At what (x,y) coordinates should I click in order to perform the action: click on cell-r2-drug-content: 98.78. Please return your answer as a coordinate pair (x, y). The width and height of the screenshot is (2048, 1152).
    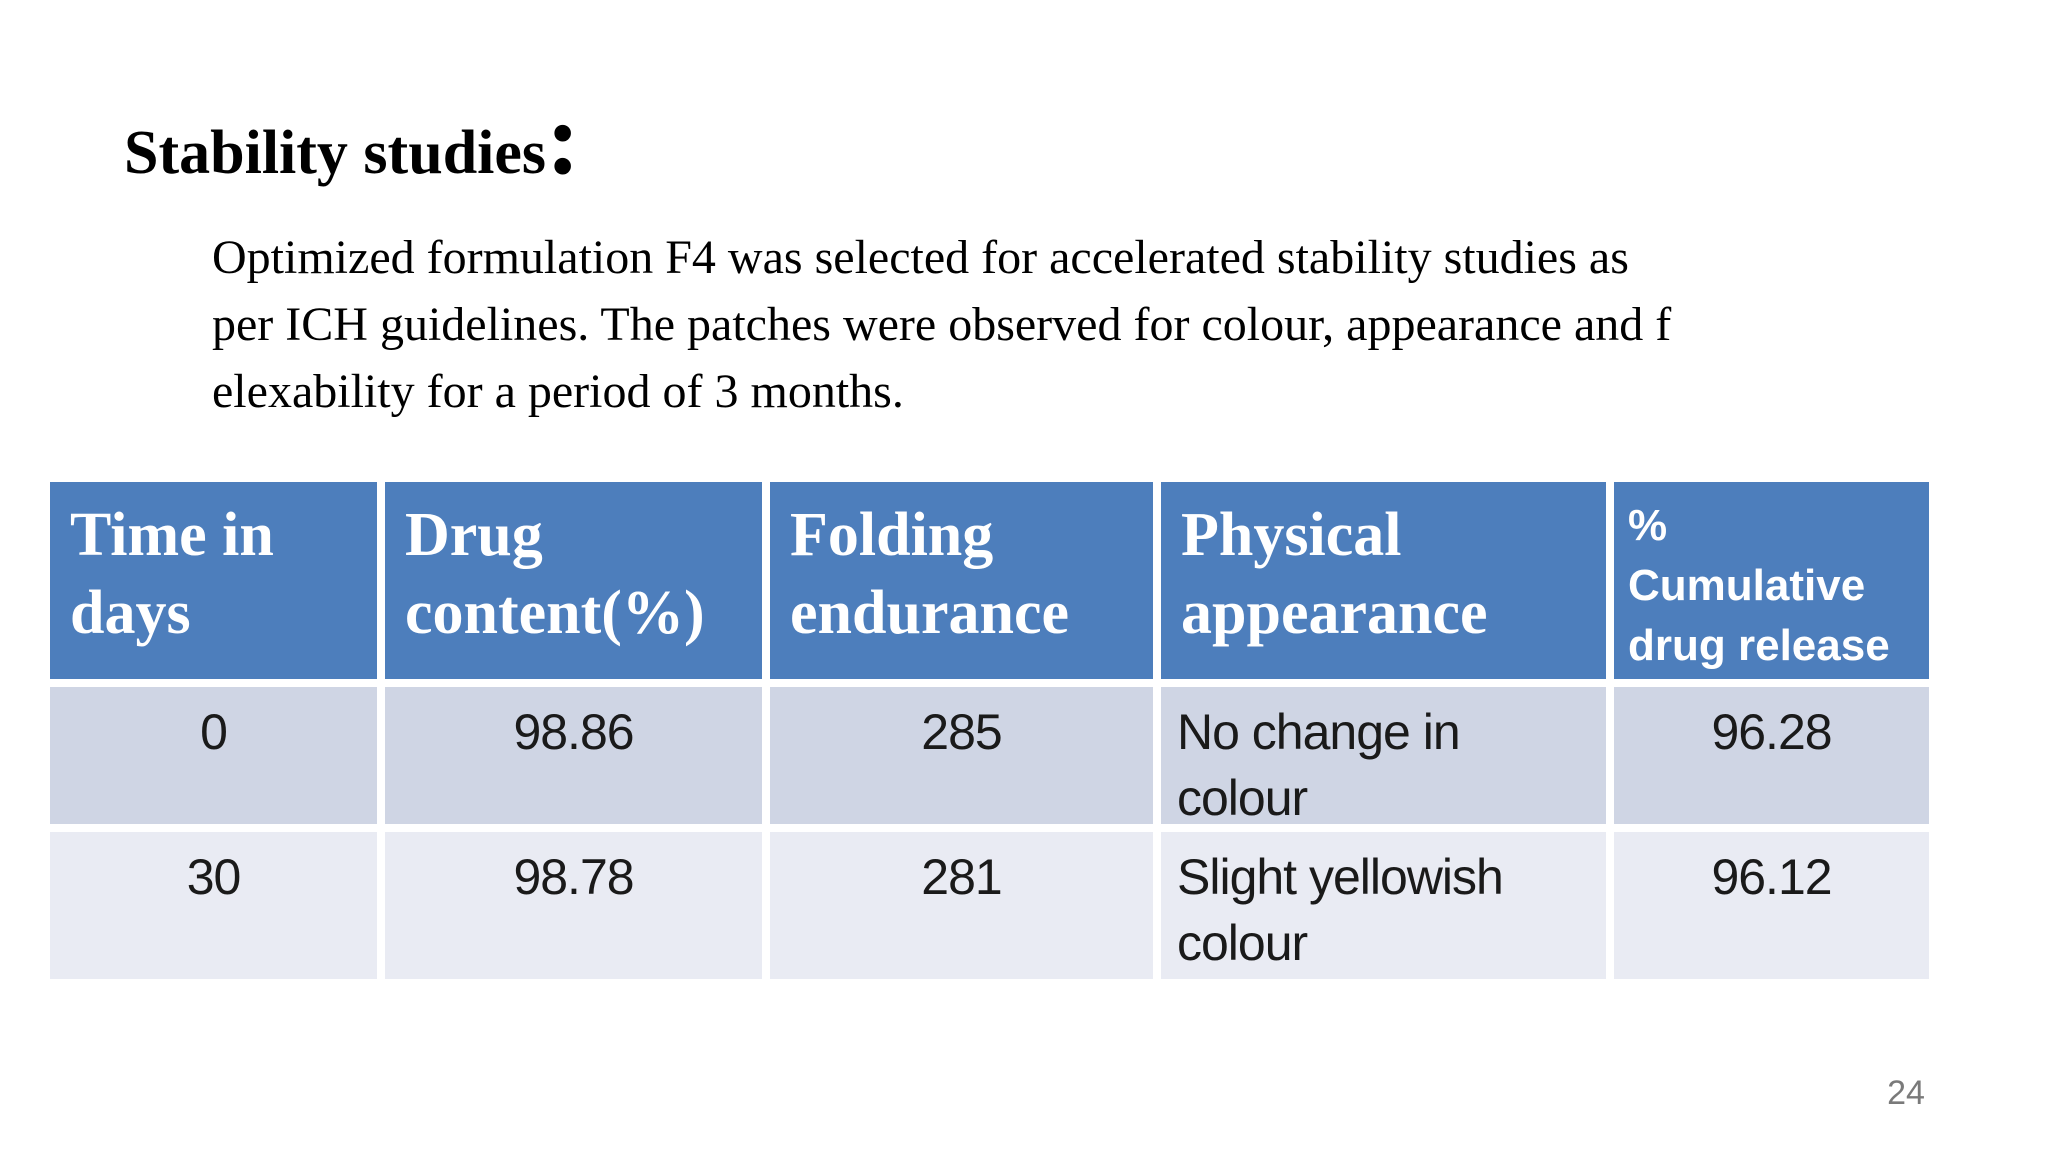
    Looking at the image, I should click on (573, 905).